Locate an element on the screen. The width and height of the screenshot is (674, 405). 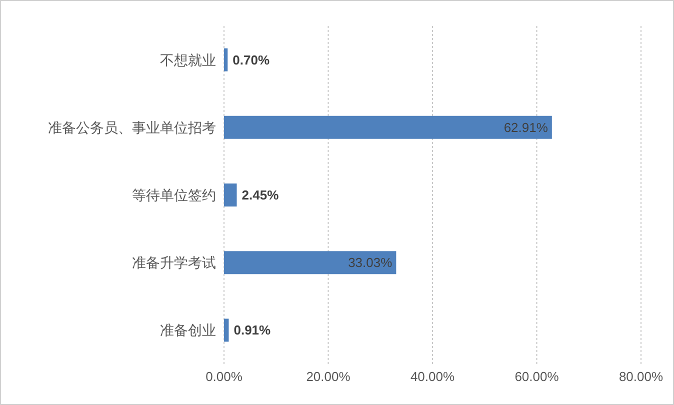
x-tick-label: 80.00% is located at coordinates (641, 376).